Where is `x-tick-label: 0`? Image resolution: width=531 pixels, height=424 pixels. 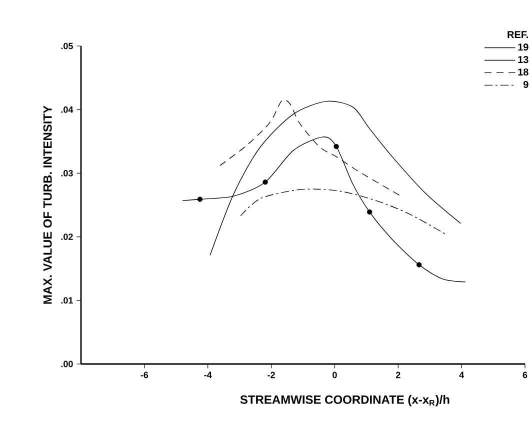
x-tick-label: 0 is located at coordinates (334, 375).